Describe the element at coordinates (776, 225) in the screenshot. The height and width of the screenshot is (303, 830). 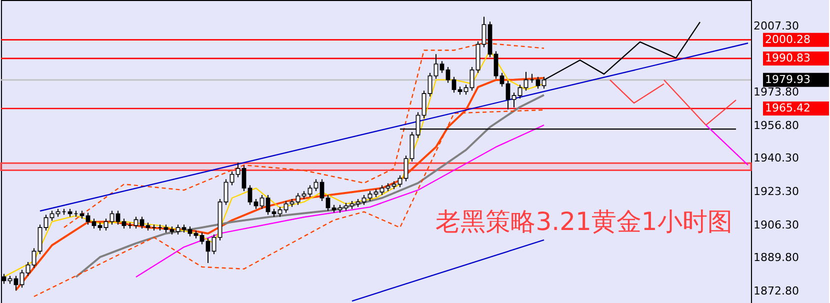
I see `y-tick-label: 1906.30` at that location.